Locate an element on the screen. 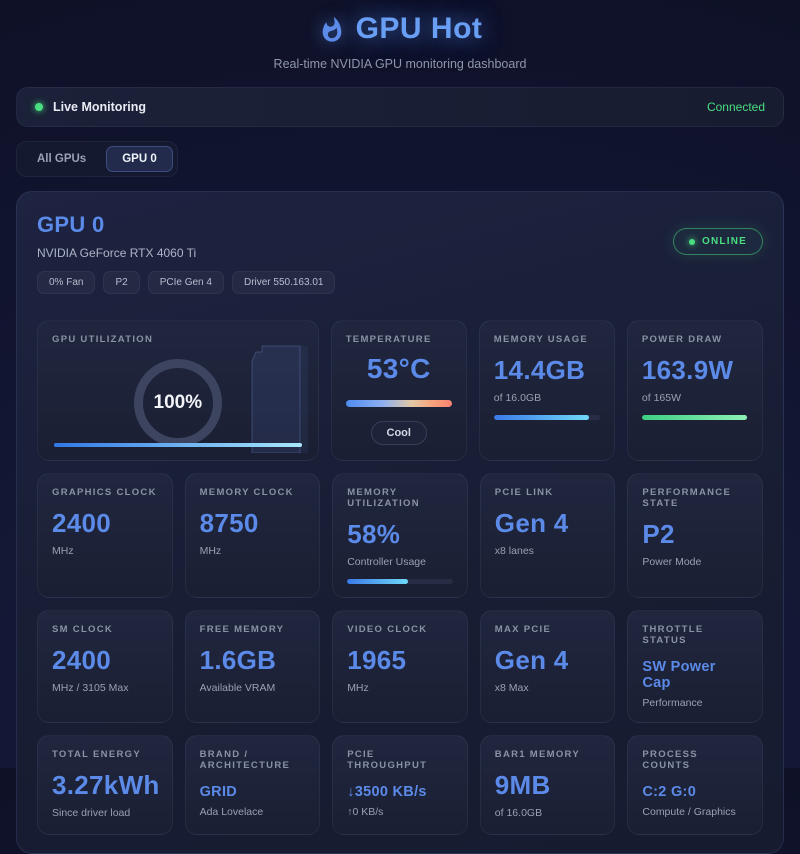  metric-card-memory-clock: MEMORY CLOCK 8750 MHz is located at coordinates (252, 535).